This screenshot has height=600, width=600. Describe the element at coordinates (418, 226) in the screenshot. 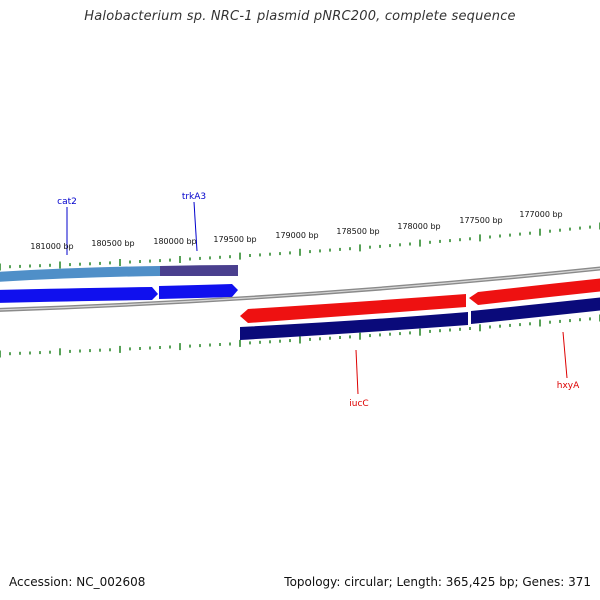

I see `scale-label: 178000 bp` at that location.